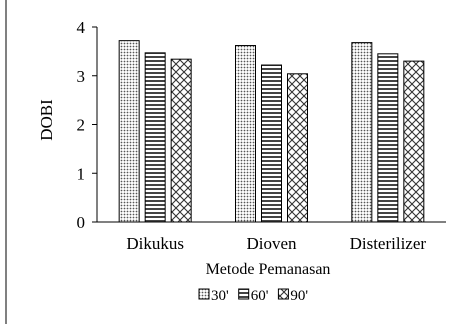  Describe the element at coordinates (260, 296) in the screenshot. I see `legend-label: 60'` at that location.